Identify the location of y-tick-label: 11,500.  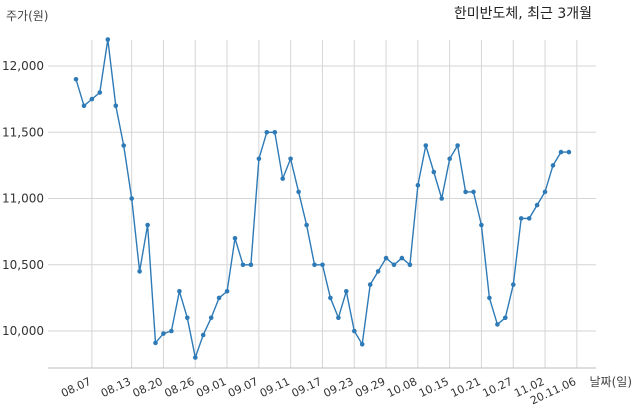
(23, 132).